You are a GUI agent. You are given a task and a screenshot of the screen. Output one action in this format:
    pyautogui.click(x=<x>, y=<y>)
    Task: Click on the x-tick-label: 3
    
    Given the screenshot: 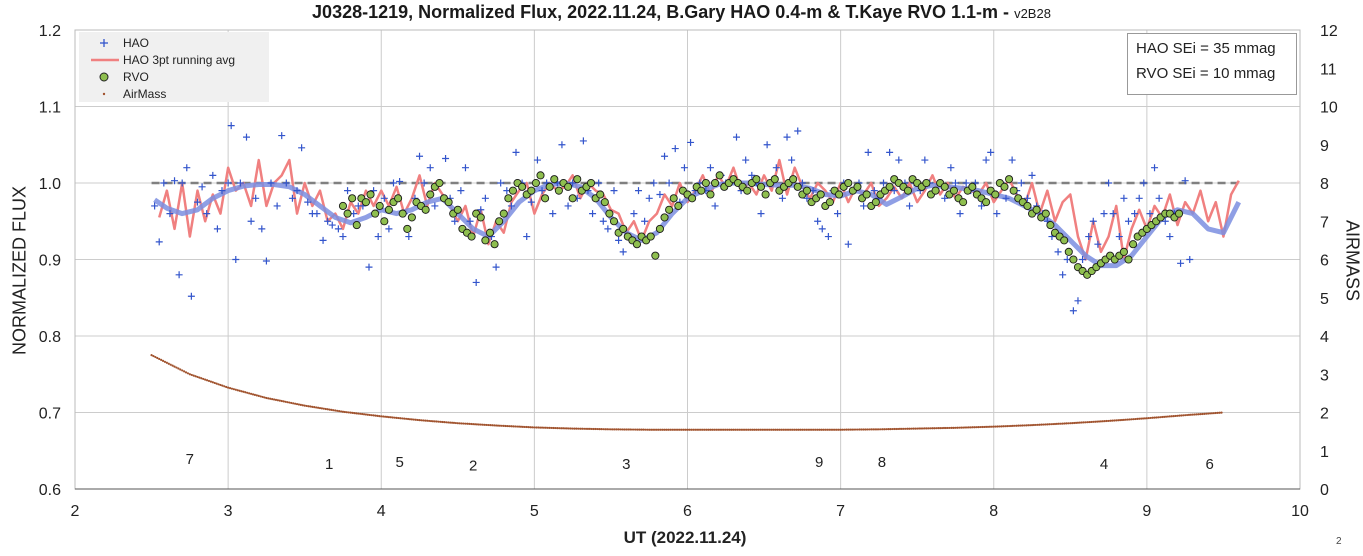 What is the action you would take?
    pyautogui.click(x=228, y=511)
    